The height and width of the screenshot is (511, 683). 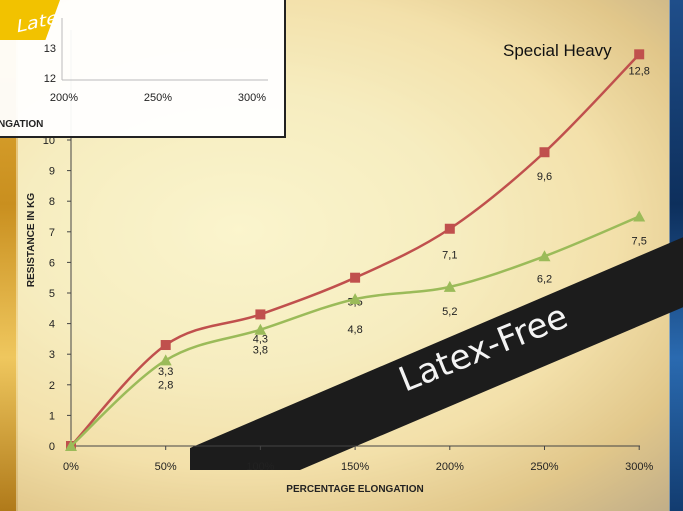 I want to click on inset-y-tick: 13, so click(x=50, y=49).